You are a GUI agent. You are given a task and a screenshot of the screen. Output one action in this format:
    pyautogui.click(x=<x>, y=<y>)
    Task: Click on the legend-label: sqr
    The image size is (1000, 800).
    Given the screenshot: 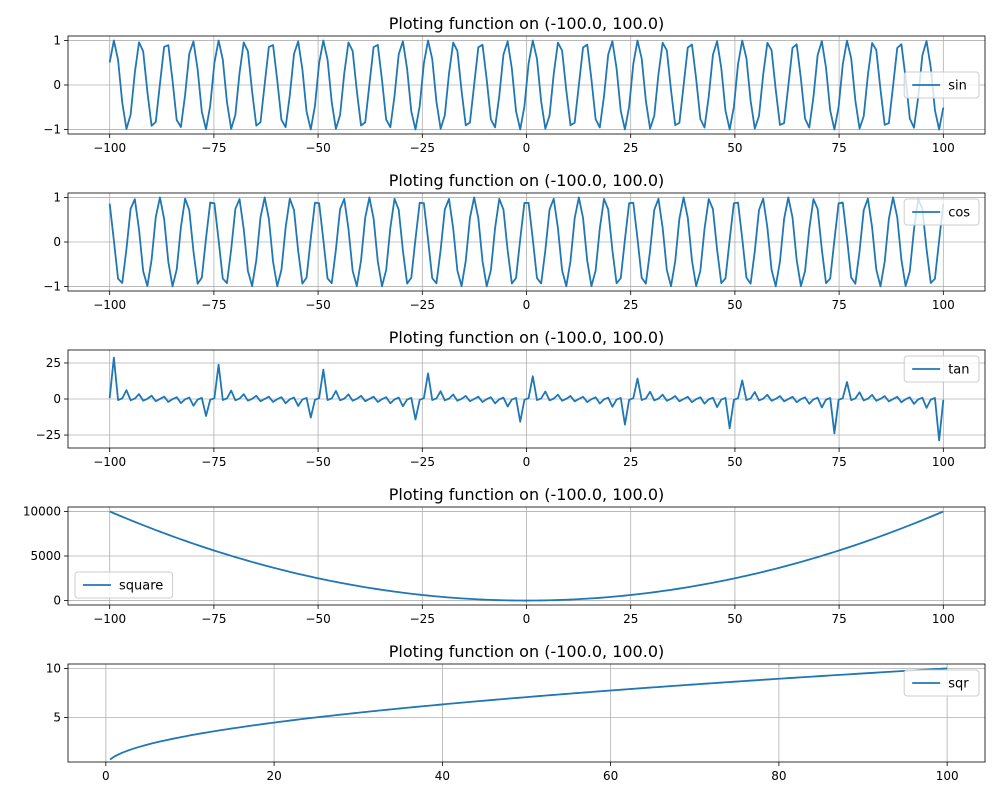 What is the action you would take?
    pyautogui.click(x=958, y=684)
    